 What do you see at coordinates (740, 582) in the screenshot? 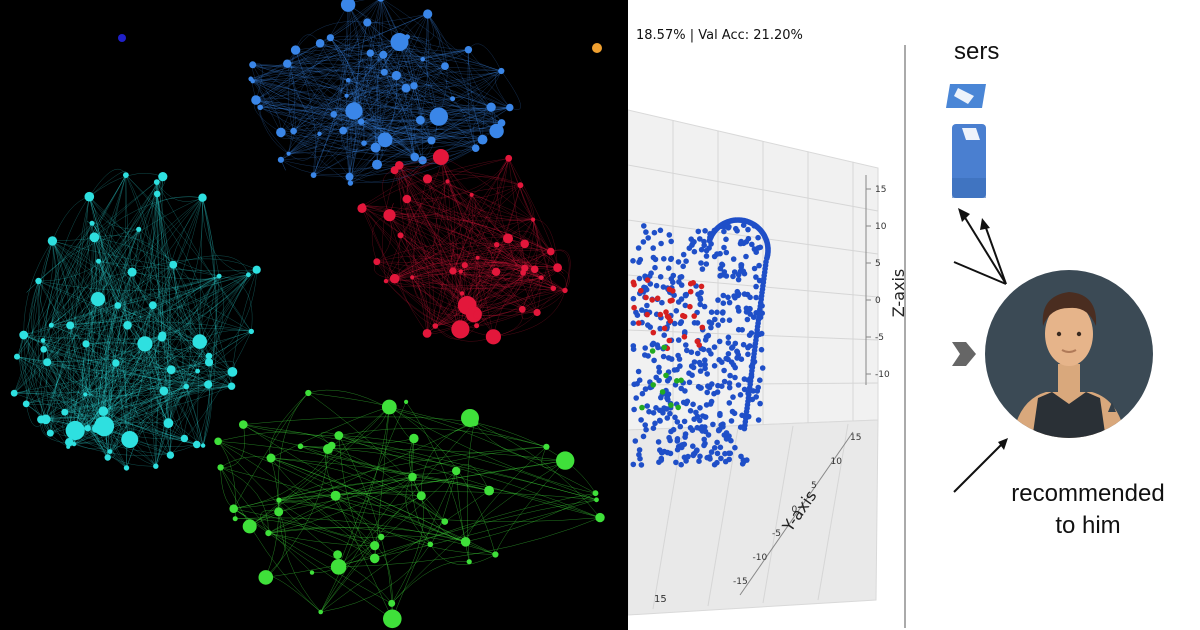
I see `y-tick-label: -15` at bounding box center [740, 582].